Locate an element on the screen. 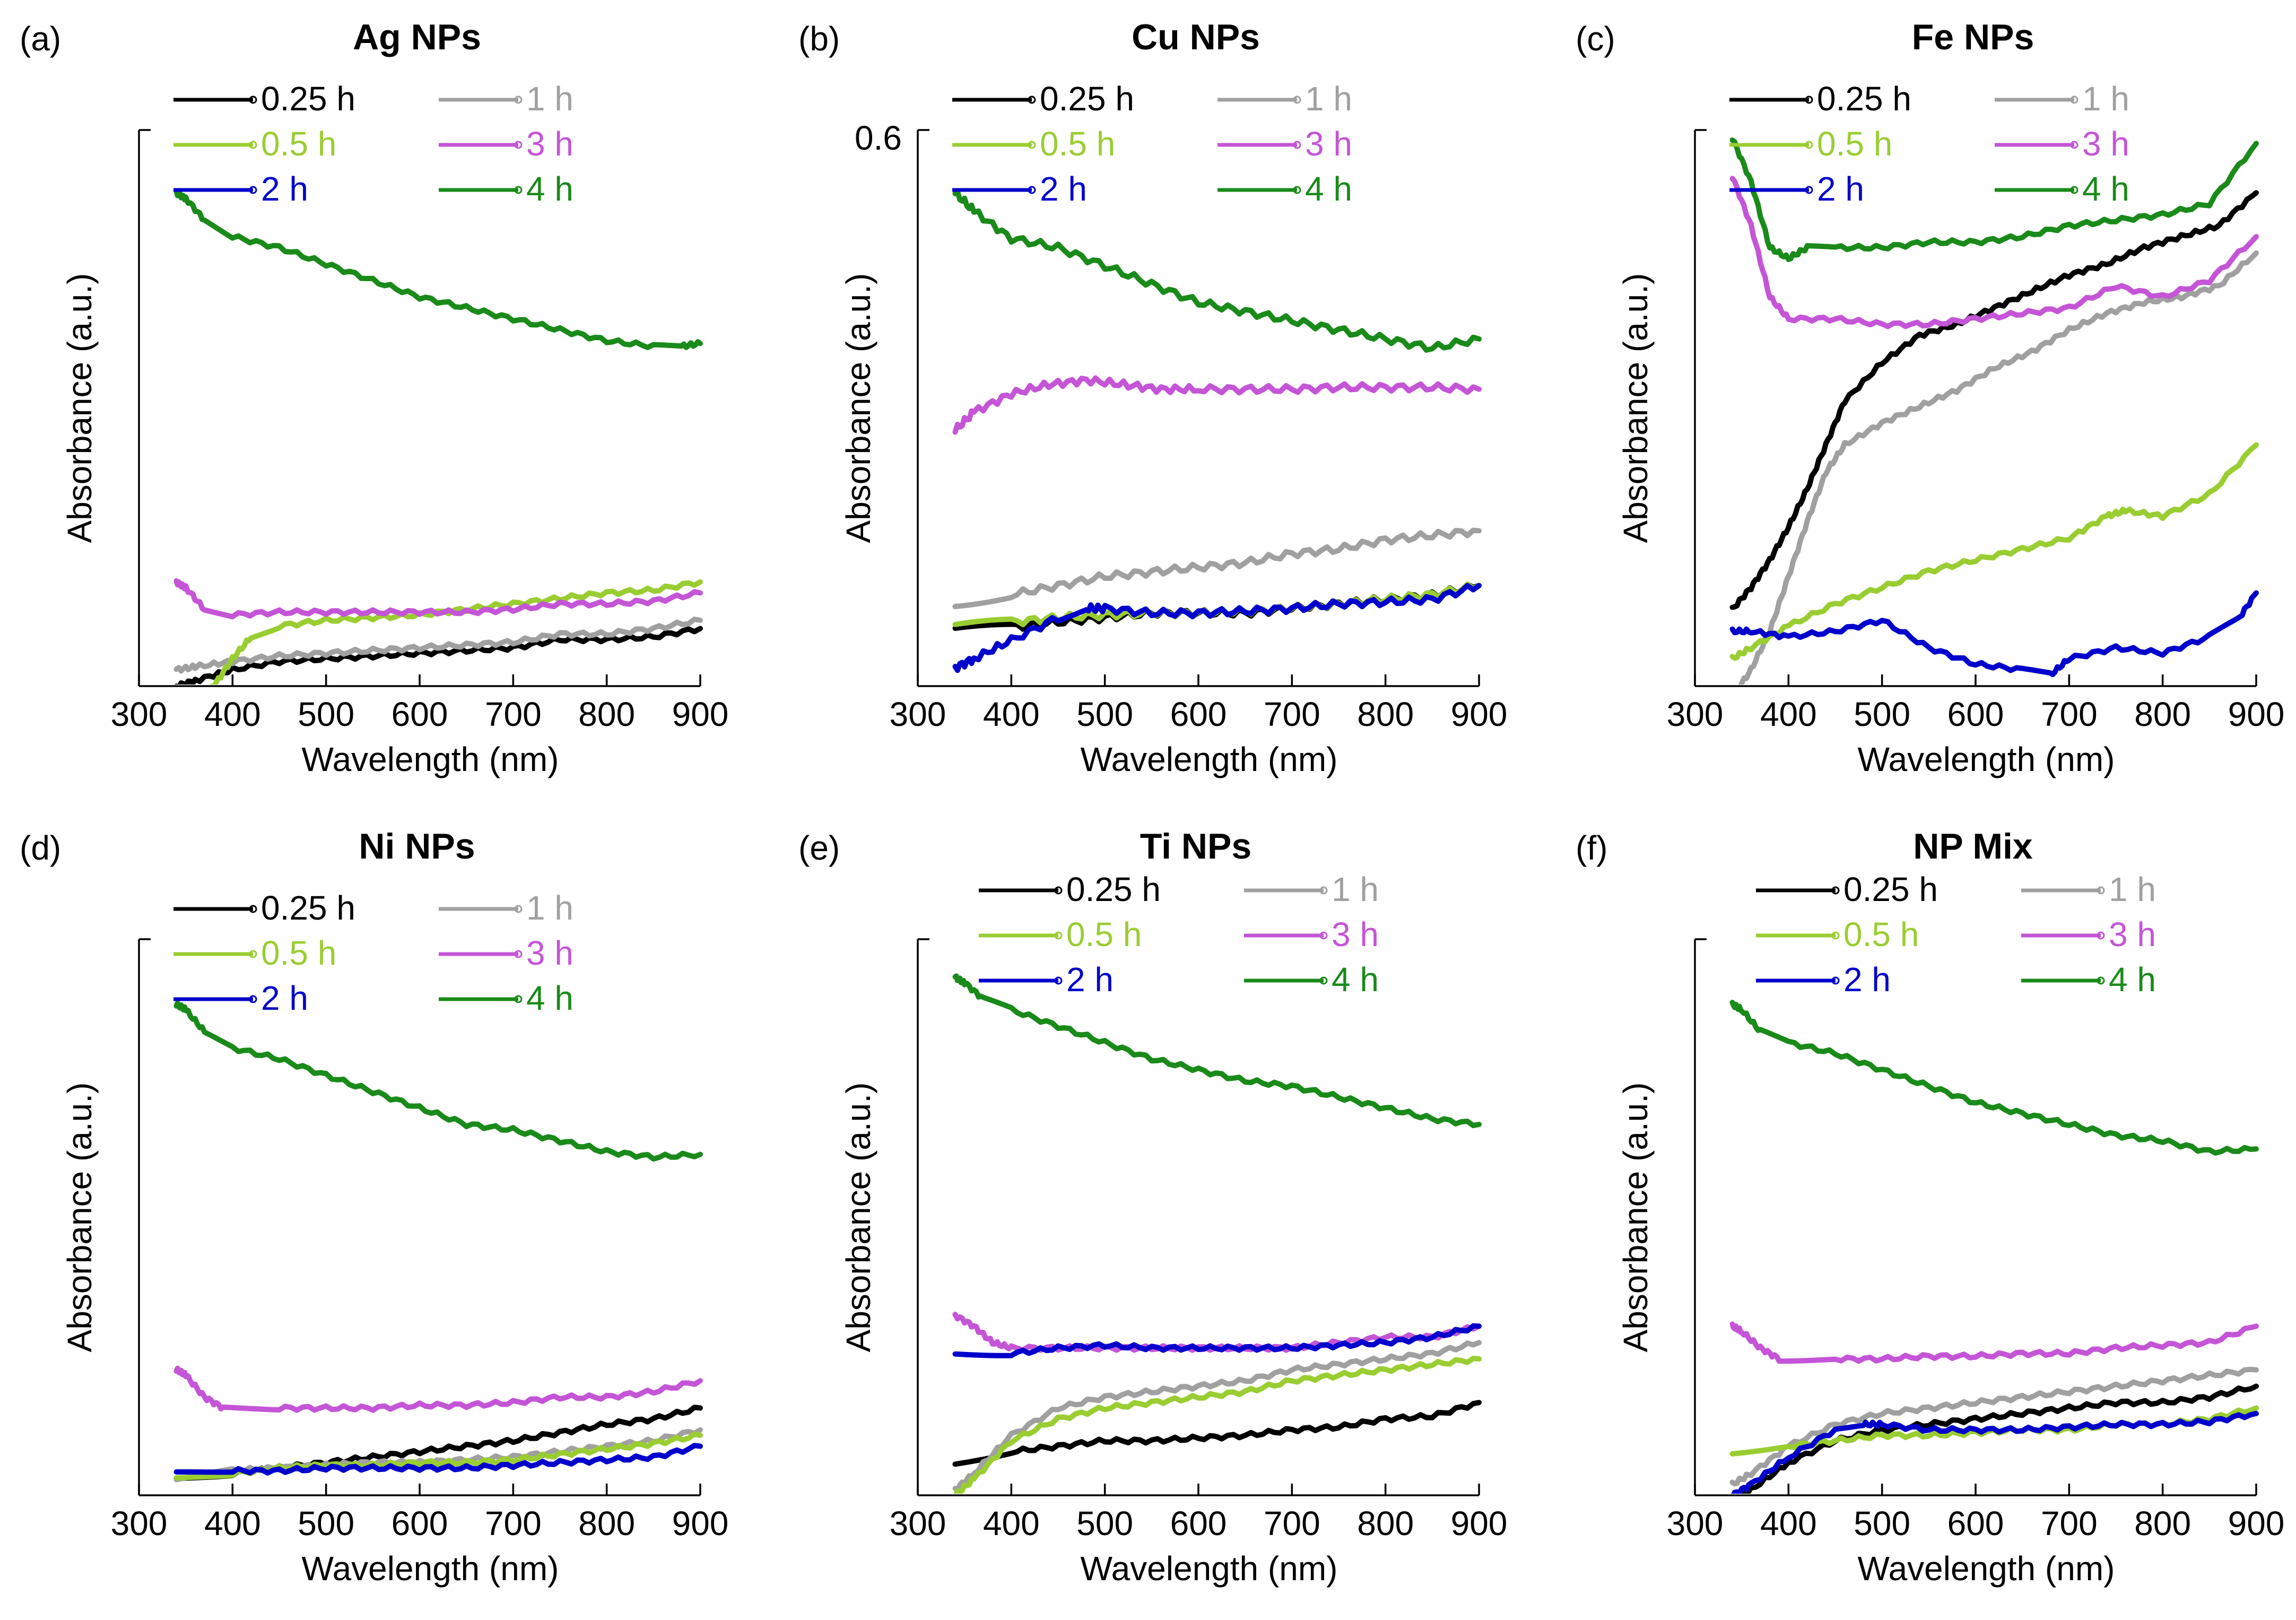 The width and height of the screenshot is (2296, 1620). panel-letter: (a) is located at coordinates (41, 39).